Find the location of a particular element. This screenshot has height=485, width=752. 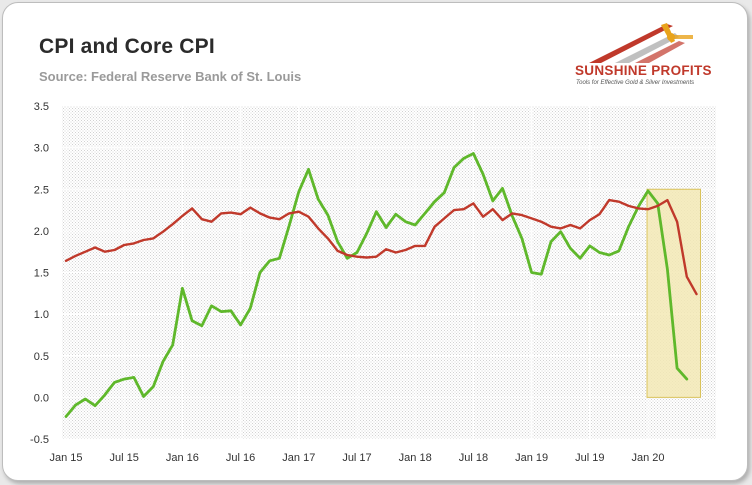

y-tick-label: 1.5 is located at coordinates (41, 274).